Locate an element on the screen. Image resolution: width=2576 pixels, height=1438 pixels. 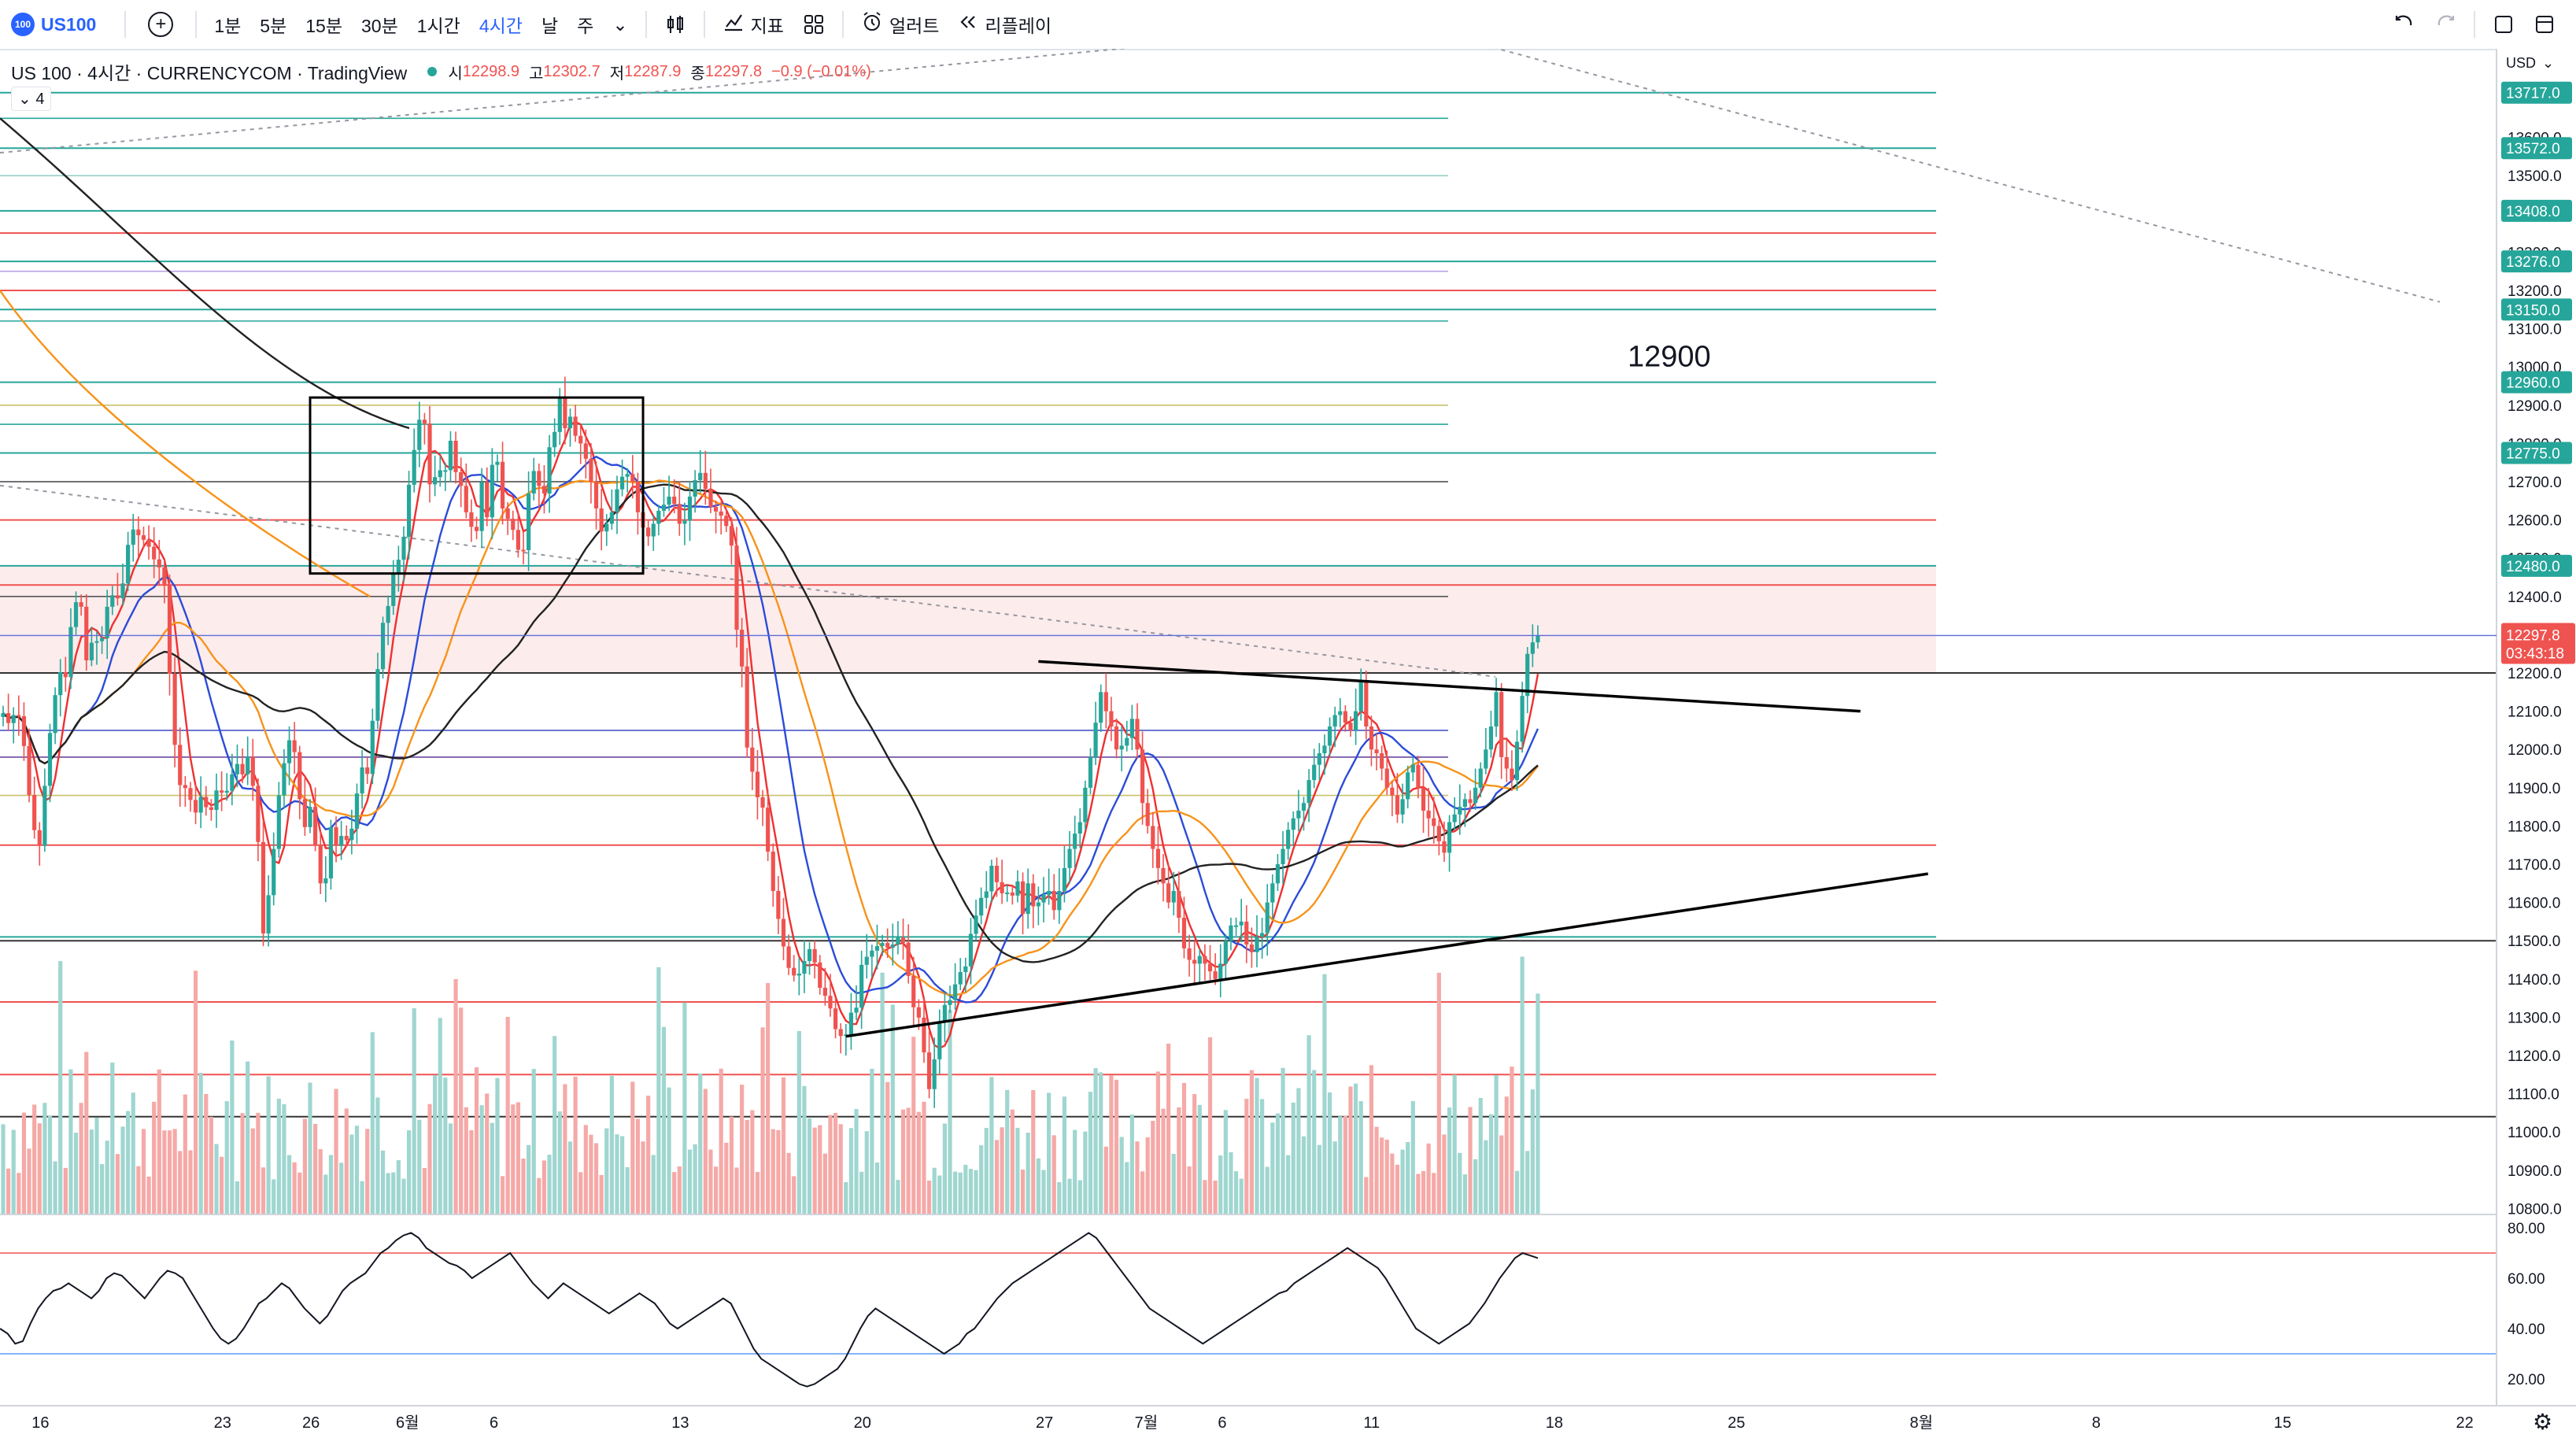
time-axis: 16 23 26 6월 6 13 20 27 7월 6 11 18 25 8월 8 15 22 ⚙ is located at coordinates (1288, 1421).